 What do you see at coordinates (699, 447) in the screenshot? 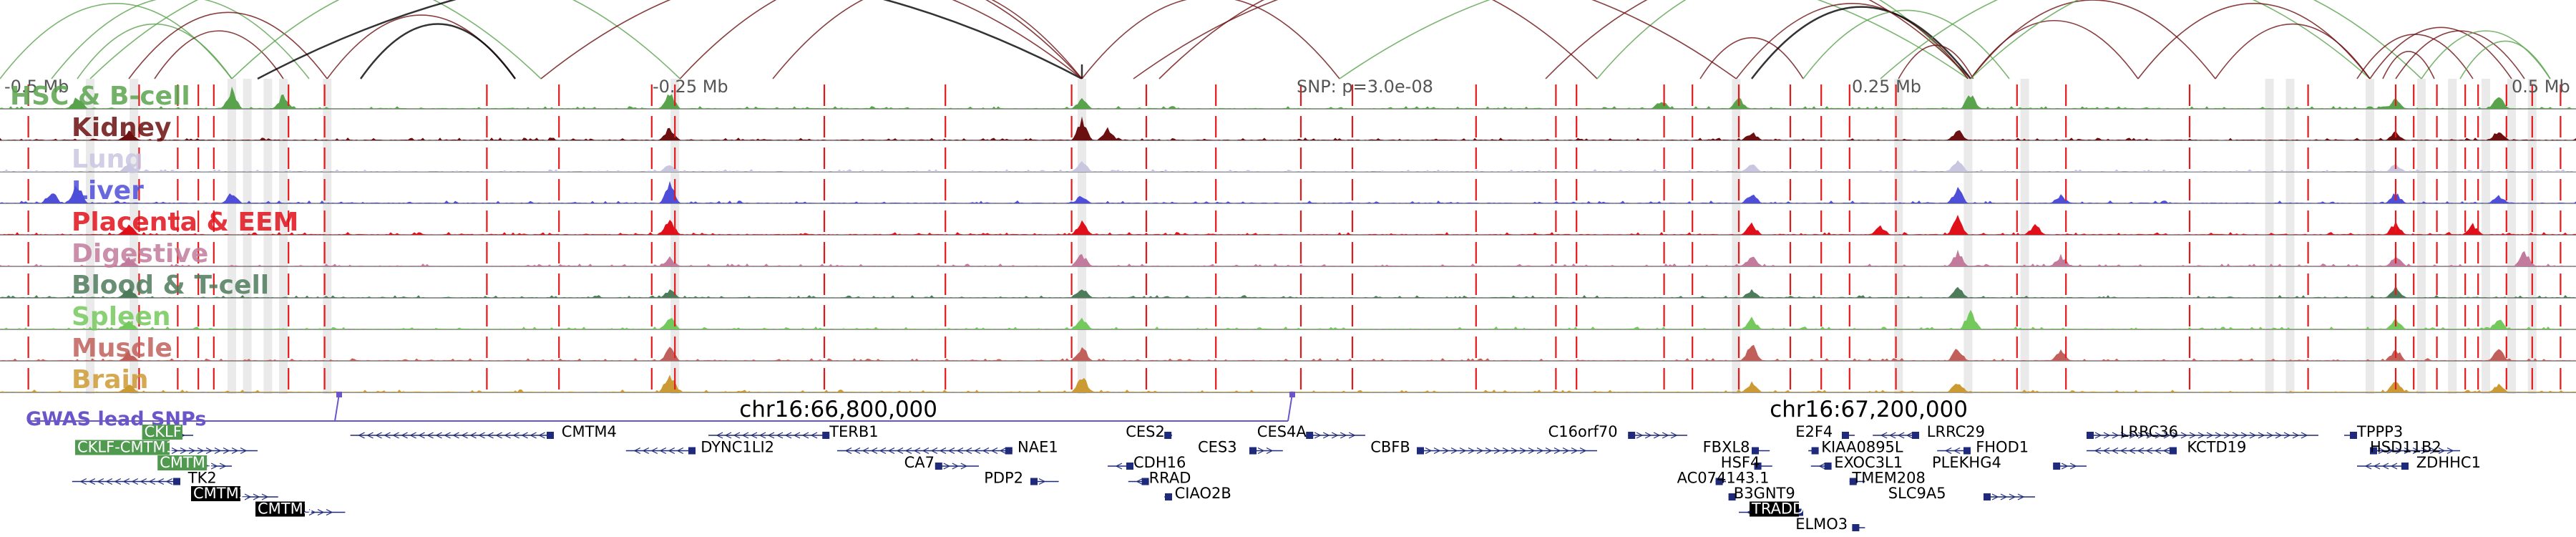
I see `gene-dync1li2: DYNC1LI2` at bounding box center [699, 447].